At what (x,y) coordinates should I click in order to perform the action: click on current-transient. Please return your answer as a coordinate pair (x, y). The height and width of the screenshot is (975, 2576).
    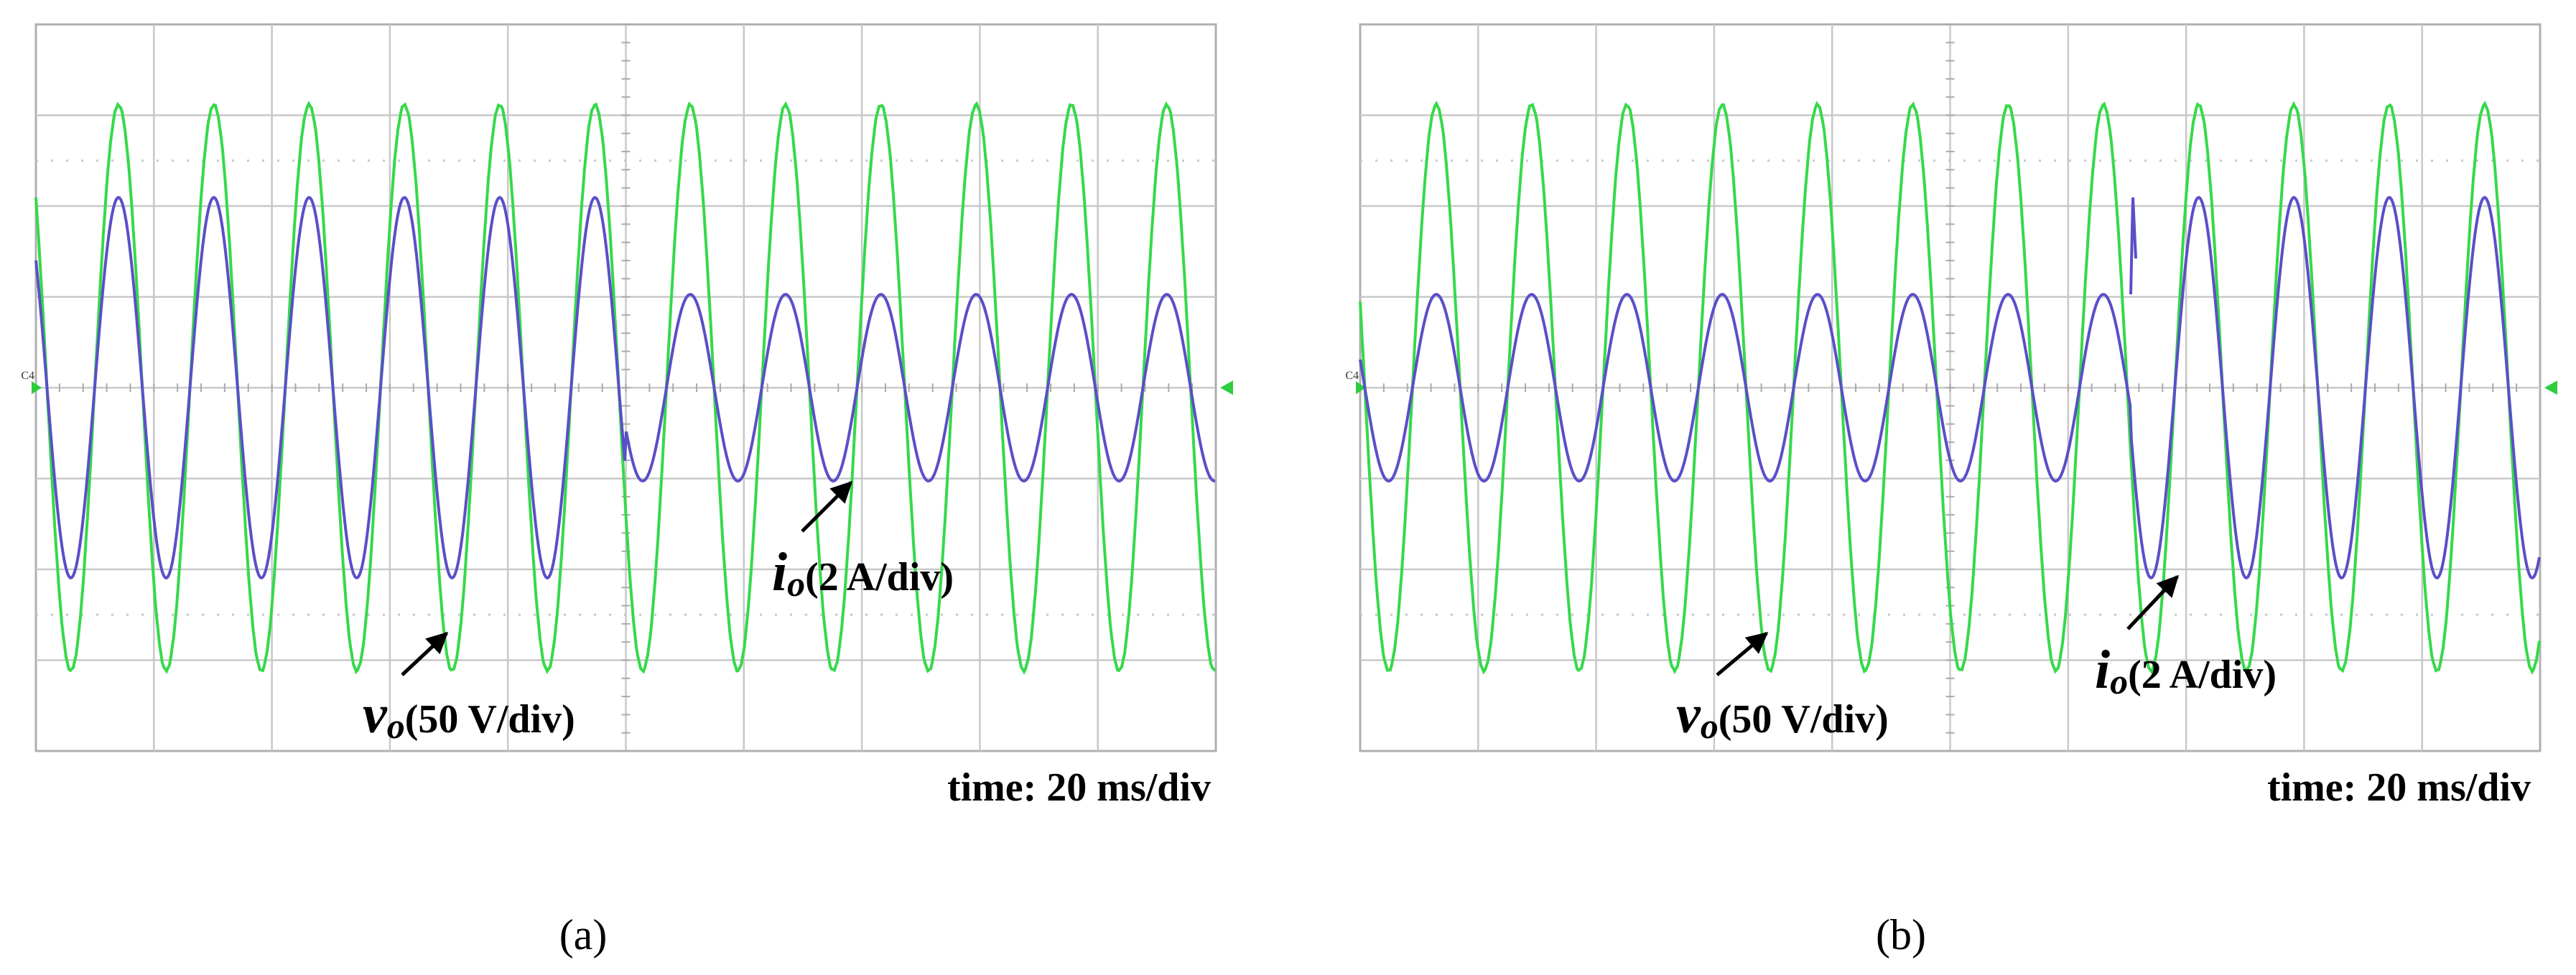
    Looking at the image, I should click on (2133, 246).